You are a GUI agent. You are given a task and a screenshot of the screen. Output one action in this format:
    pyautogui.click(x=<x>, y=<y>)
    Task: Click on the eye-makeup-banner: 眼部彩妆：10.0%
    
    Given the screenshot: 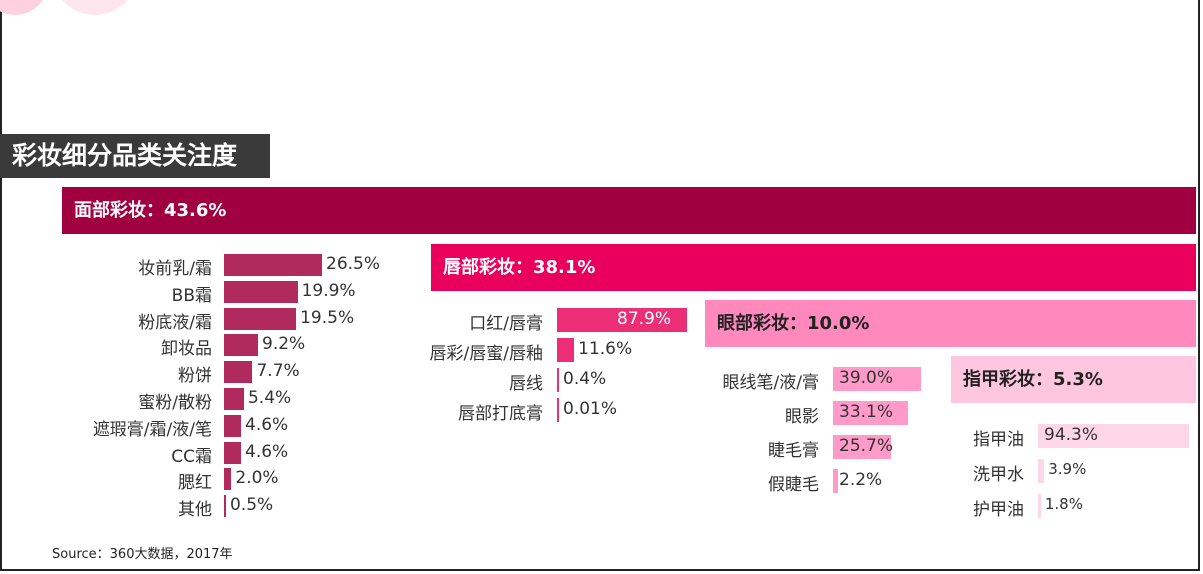 What is the action you would take?
    pyautogui.click(x=950, y=323)
    